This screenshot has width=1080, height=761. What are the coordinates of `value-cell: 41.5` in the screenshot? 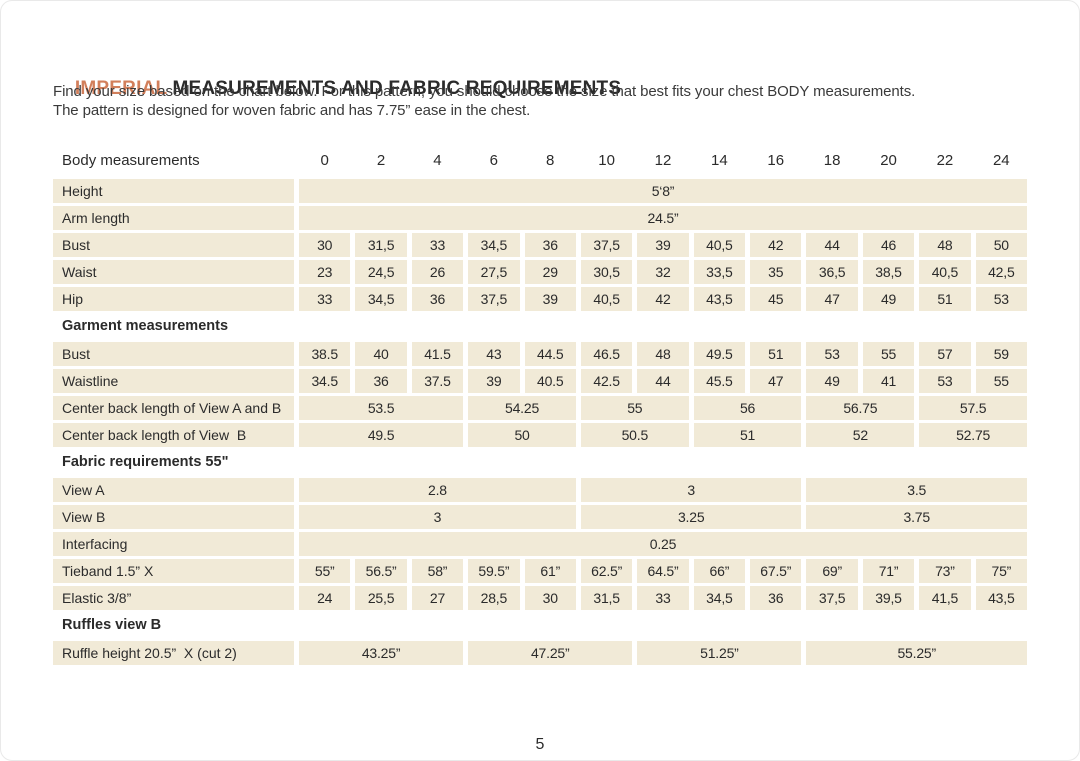 It's located at (437, 354).